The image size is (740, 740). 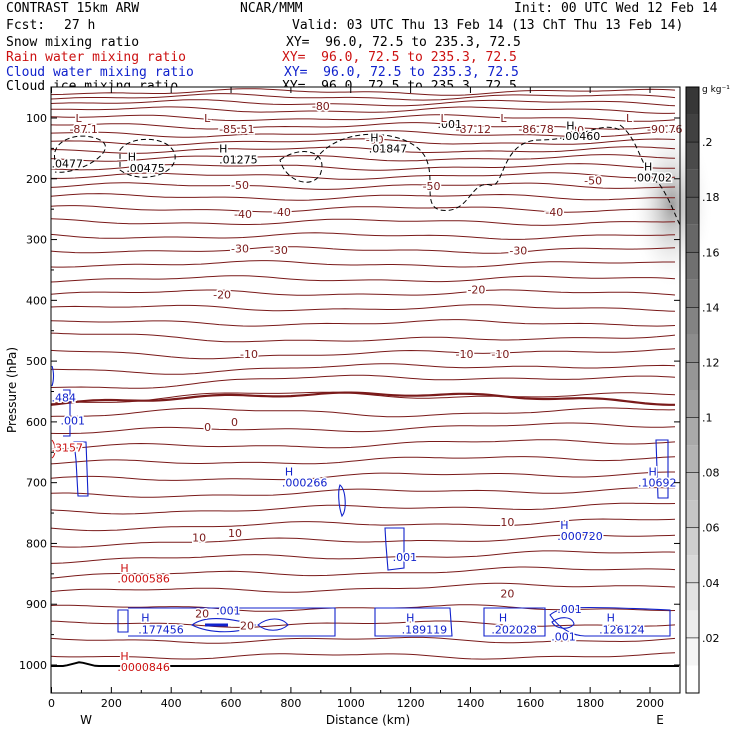 I want to click on colorbar-tick-label: .14, so click(x=711, y=307).